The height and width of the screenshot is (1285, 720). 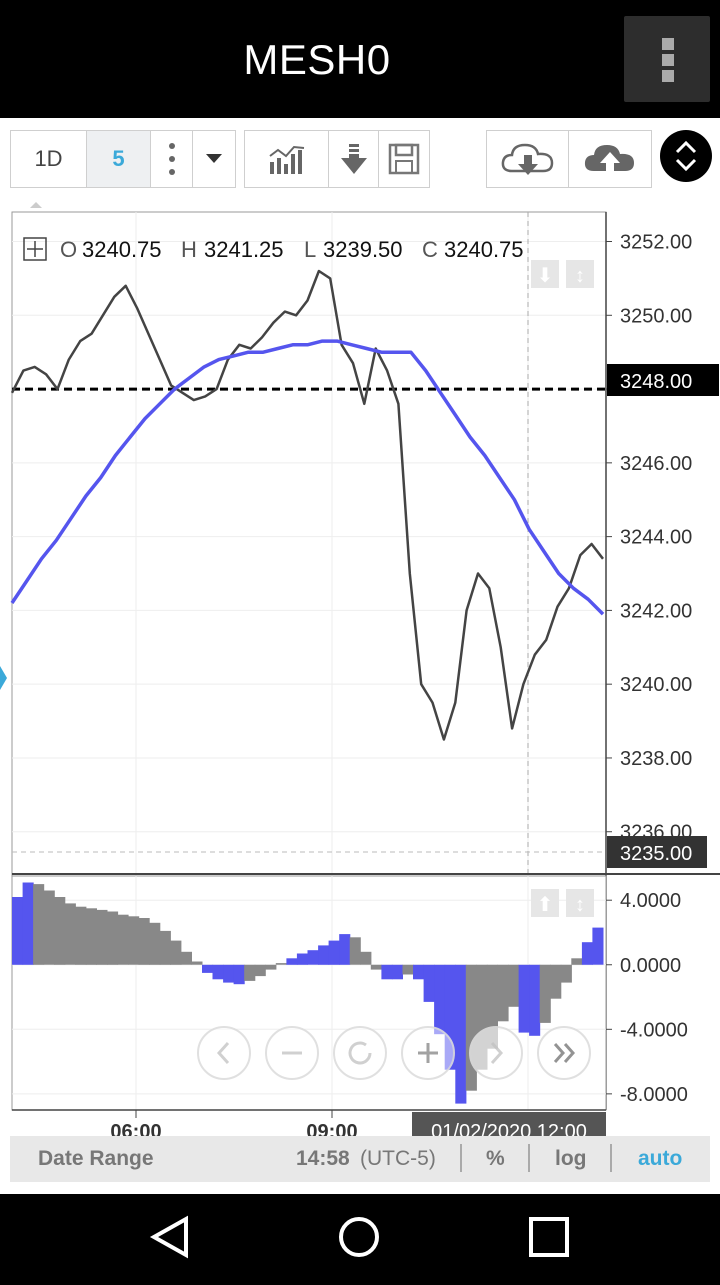 I want to click on side-handle-icon, so click(x=3, y=678).